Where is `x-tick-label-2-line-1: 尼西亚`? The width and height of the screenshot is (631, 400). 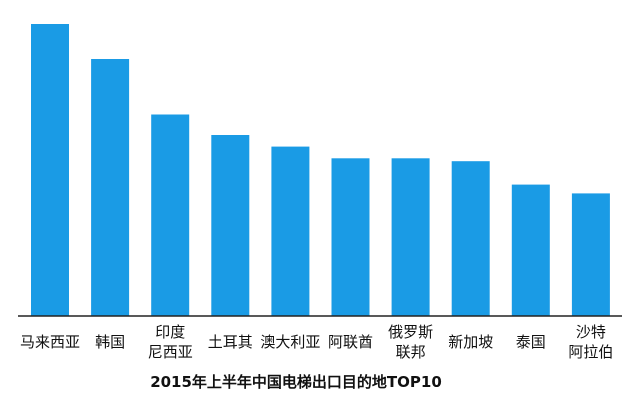 x-tick-label-2-line-1: 尼西亚 is located at coordinates (170, 352).